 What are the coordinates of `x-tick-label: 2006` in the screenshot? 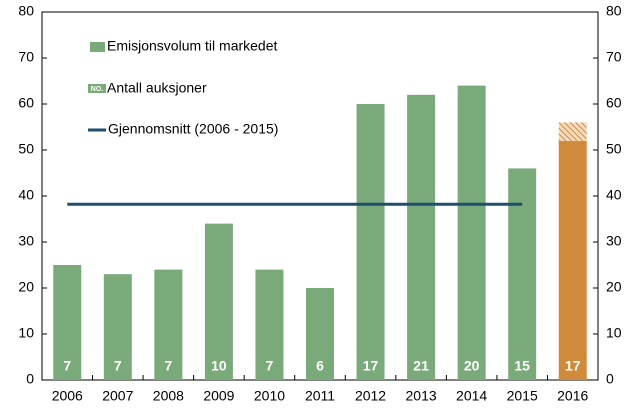 It's located at (67, 396).